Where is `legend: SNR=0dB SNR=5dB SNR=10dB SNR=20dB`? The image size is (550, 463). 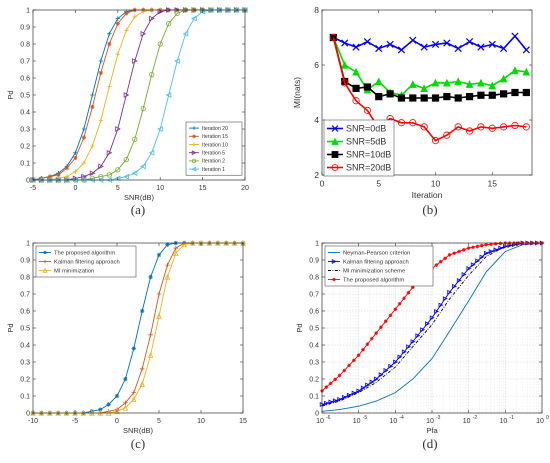 legend: SNR=0dB SNR=5dB SNR=10dB SNR=20dB is located at coordinates (359, 148).